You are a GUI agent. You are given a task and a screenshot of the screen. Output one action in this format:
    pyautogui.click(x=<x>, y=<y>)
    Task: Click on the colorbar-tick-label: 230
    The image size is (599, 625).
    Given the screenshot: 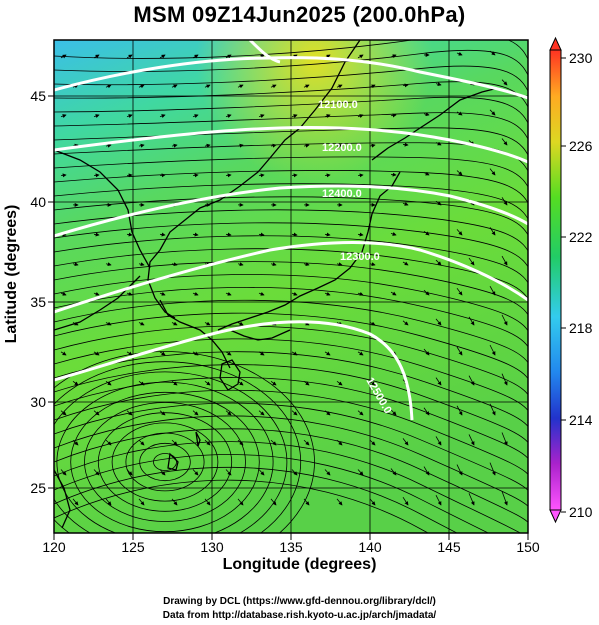 What is the action you would take?
    pyautogui.click(x=581, y=58)
    